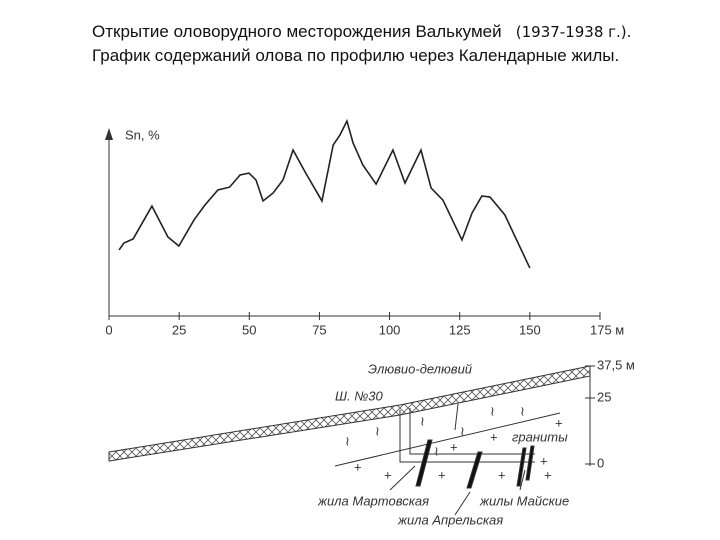 Image resolution: width=720 pixels, height=540 pixels. Describe the element at coordinates (109, 134) in the screenshot. I see `y-axis-arrow` at that location.